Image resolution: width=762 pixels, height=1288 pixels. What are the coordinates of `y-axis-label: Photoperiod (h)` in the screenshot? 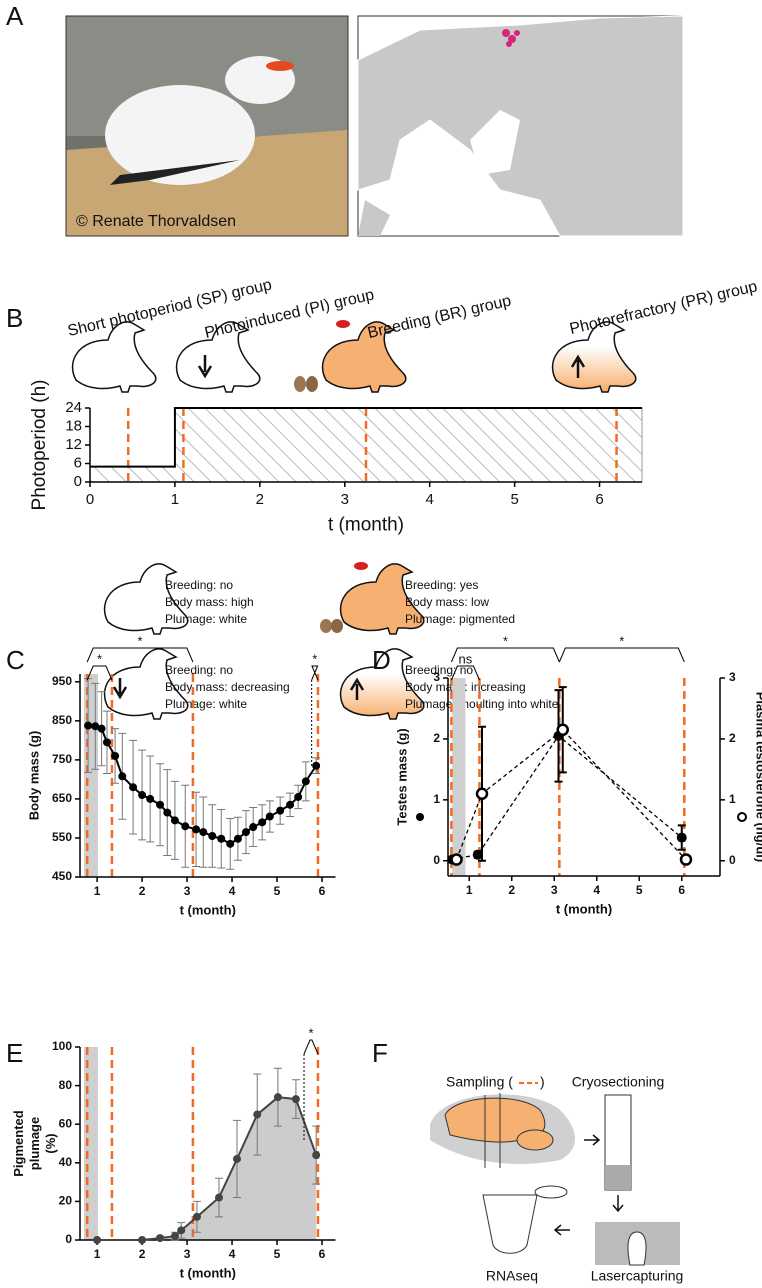 It's located at (39, 445).